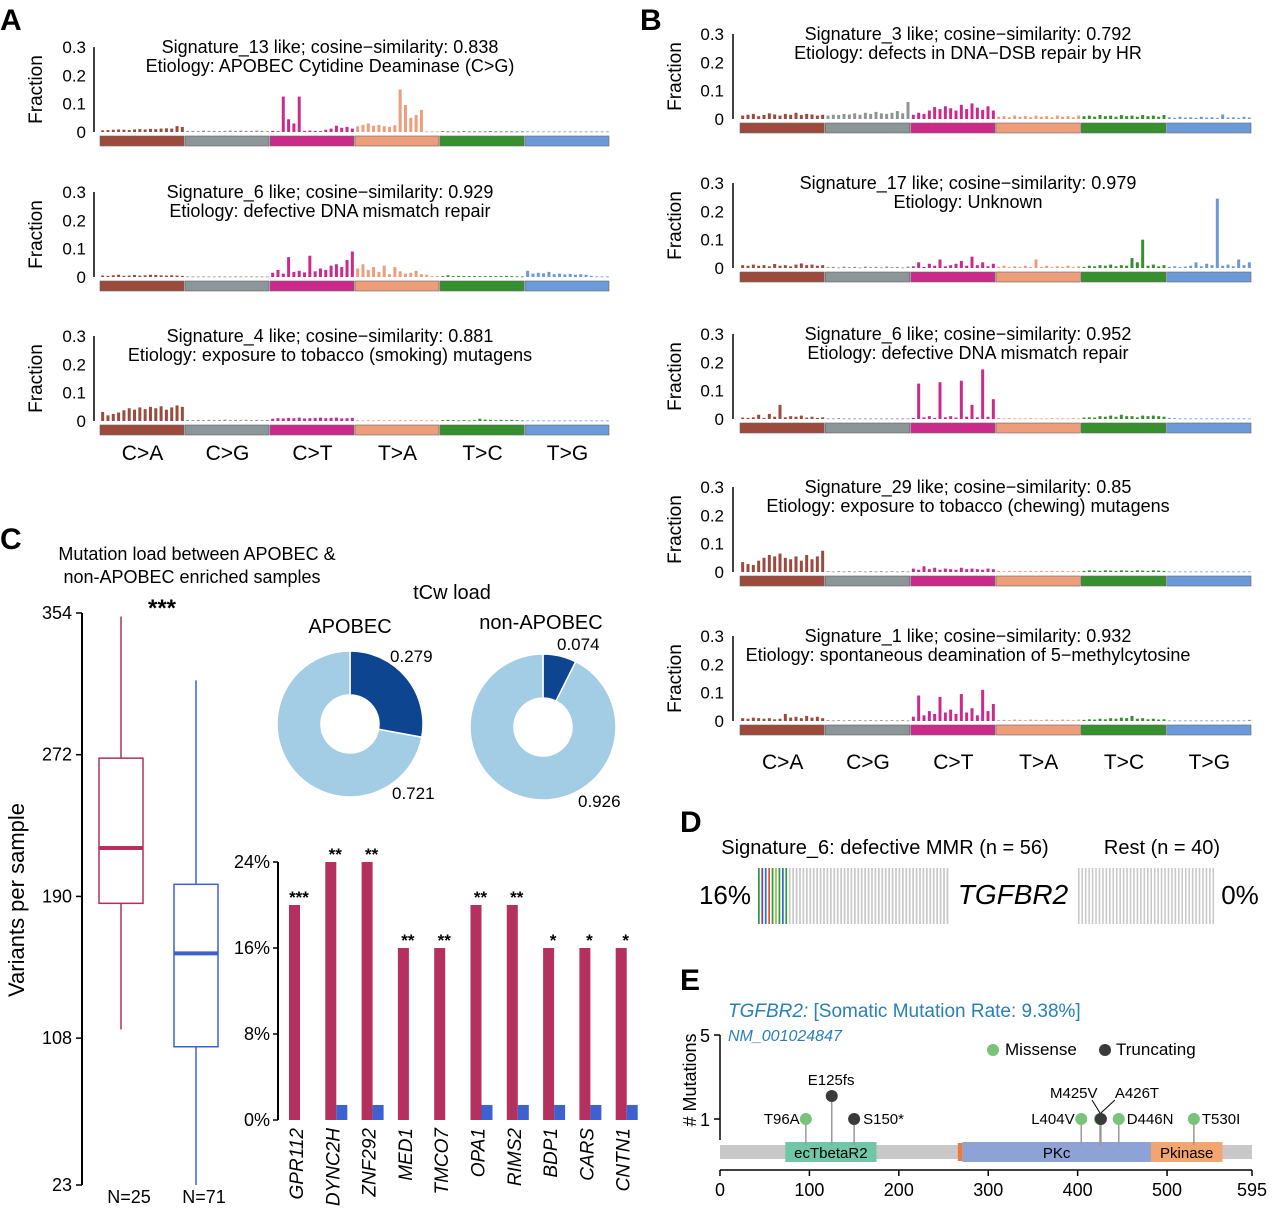 This screenshot has height=1214, width=1280. What do you see at coordinates (1100, 1119) in the screenshot?
I see `lollipop-marker` at bounding box center [1100, 1119].